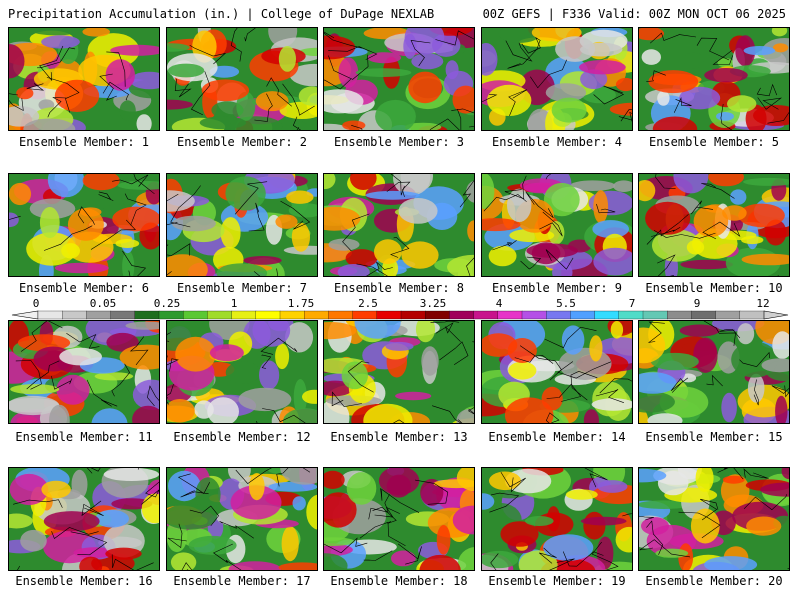 This screenshot has height=600, width=800. I want to click on colorbar-tick-label: 1, so click(234, 303).